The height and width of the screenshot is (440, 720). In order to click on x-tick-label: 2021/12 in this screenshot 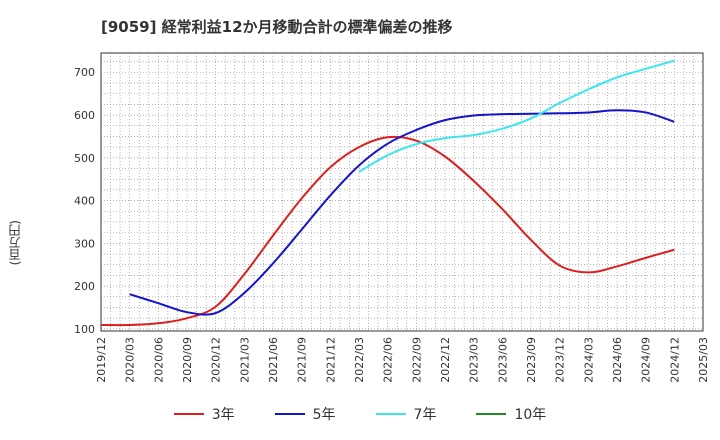, I will do `click(330, 360)`.